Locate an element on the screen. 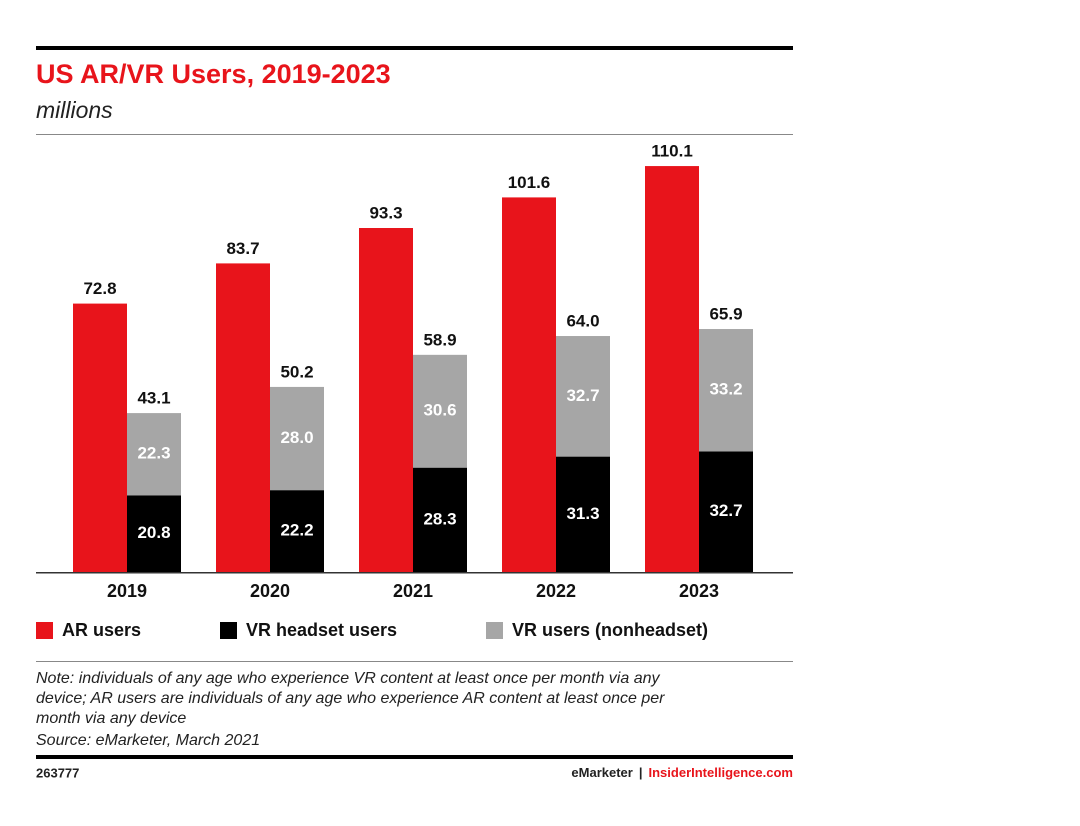  data-label: 110.1 is located at coordinates (672, 151).